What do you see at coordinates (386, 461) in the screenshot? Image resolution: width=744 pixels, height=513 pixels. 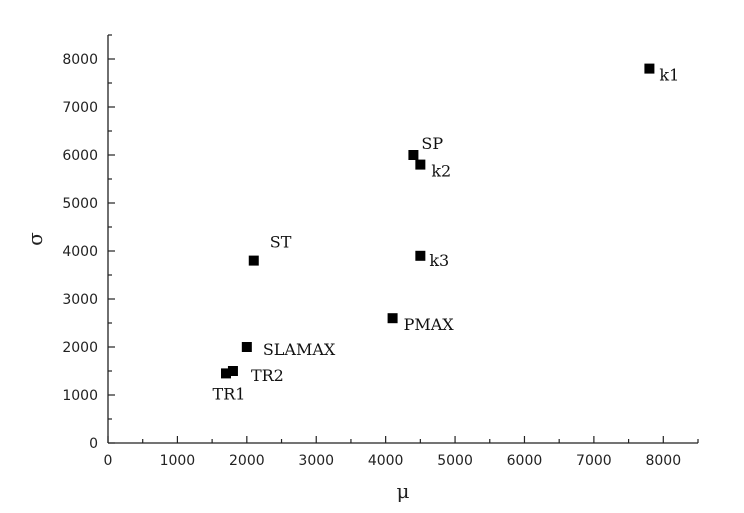 I see `x-tick-label: 4000` at bounding box center [386, 461].